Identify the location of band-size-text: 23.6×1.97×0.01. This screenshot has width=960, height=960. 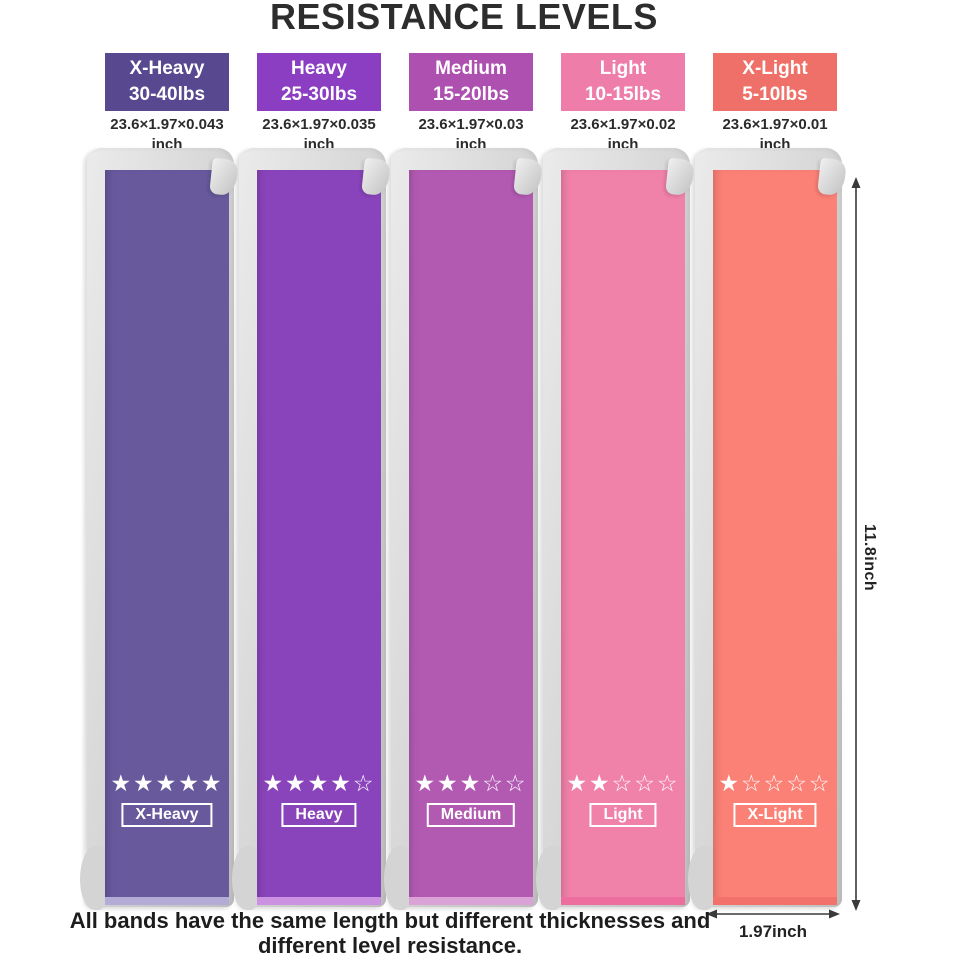
(775, 124).